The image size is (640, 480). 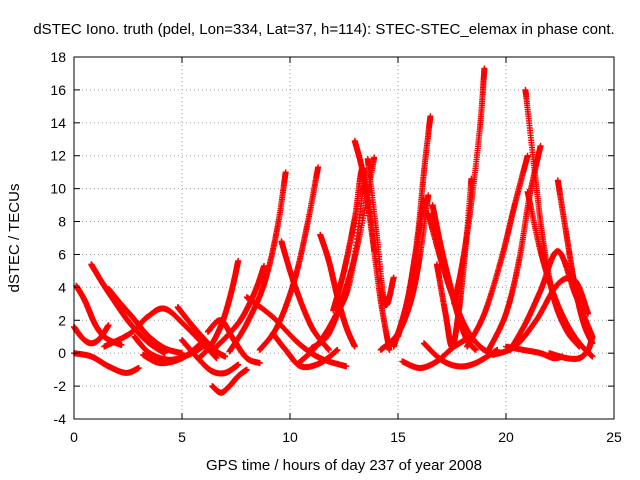 I want to click on x-tick-label: 0, so click(x=74, y=437).